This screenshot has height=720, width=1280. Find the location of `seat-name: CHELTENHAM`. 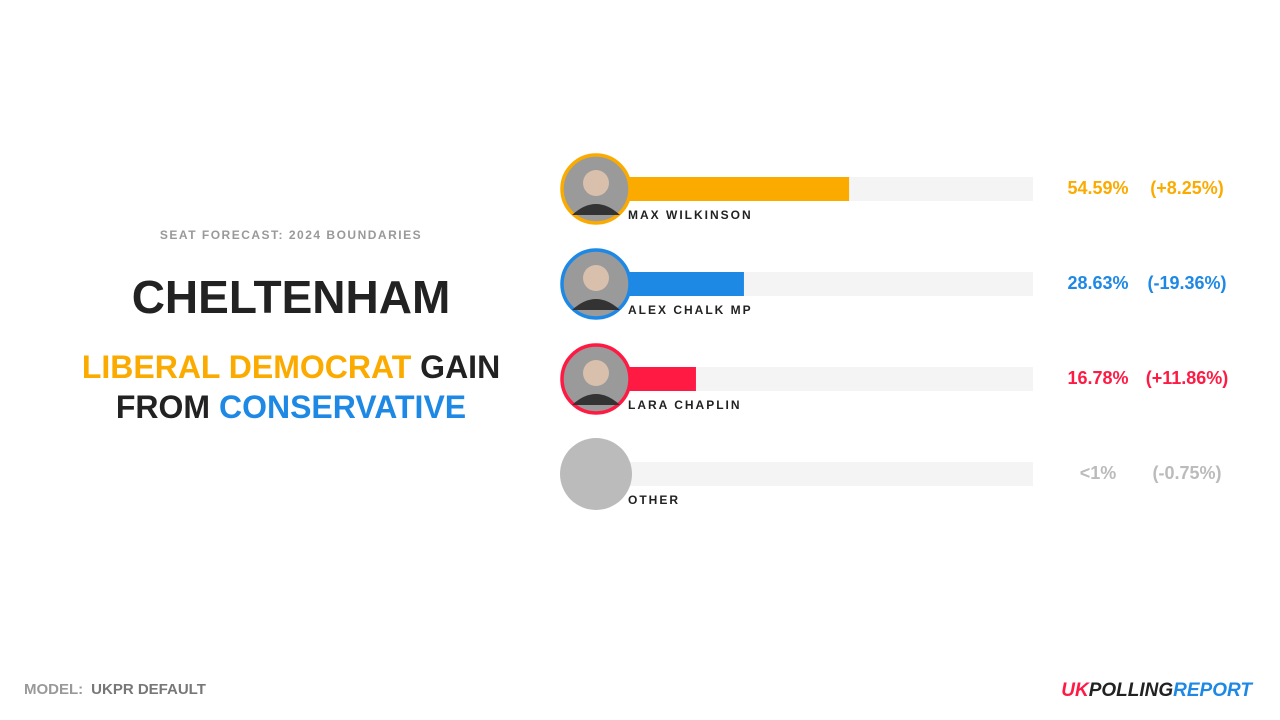

seat-name: CHELTENHAM is located at coordinates (291, 297).